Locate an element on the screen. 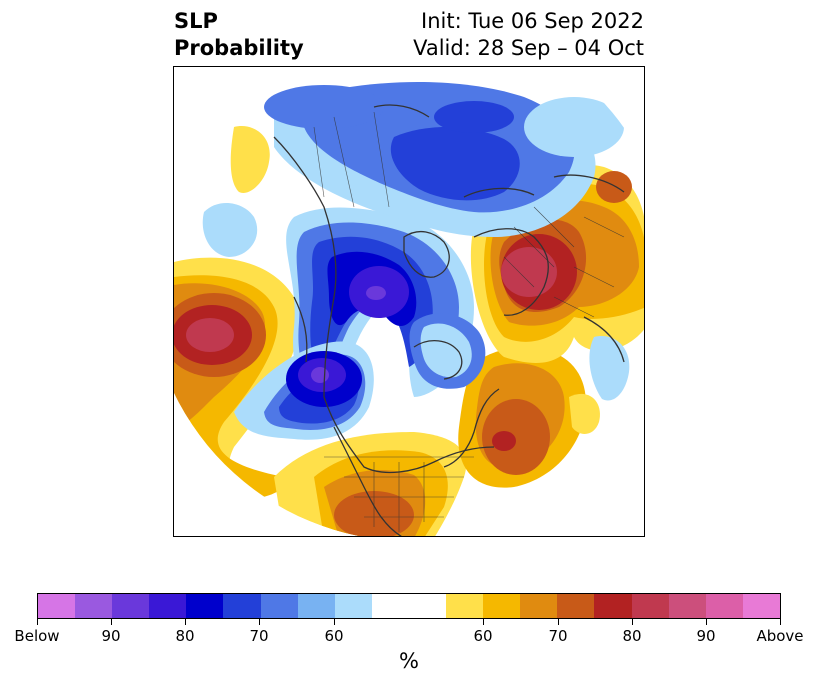 The width and height of the screenshot is (819, 686). colorbar-tick-label: Below is located at coordinates (37, 636).